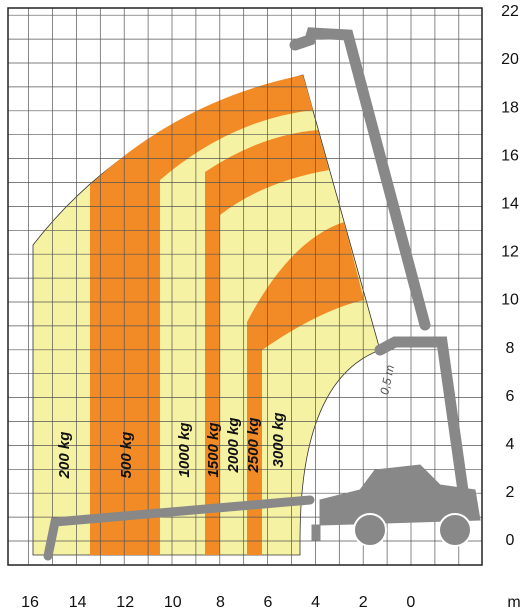 This screenshot has width=527, height=614. I want to click on zone-label: 3000 kg, so click(278, 439).